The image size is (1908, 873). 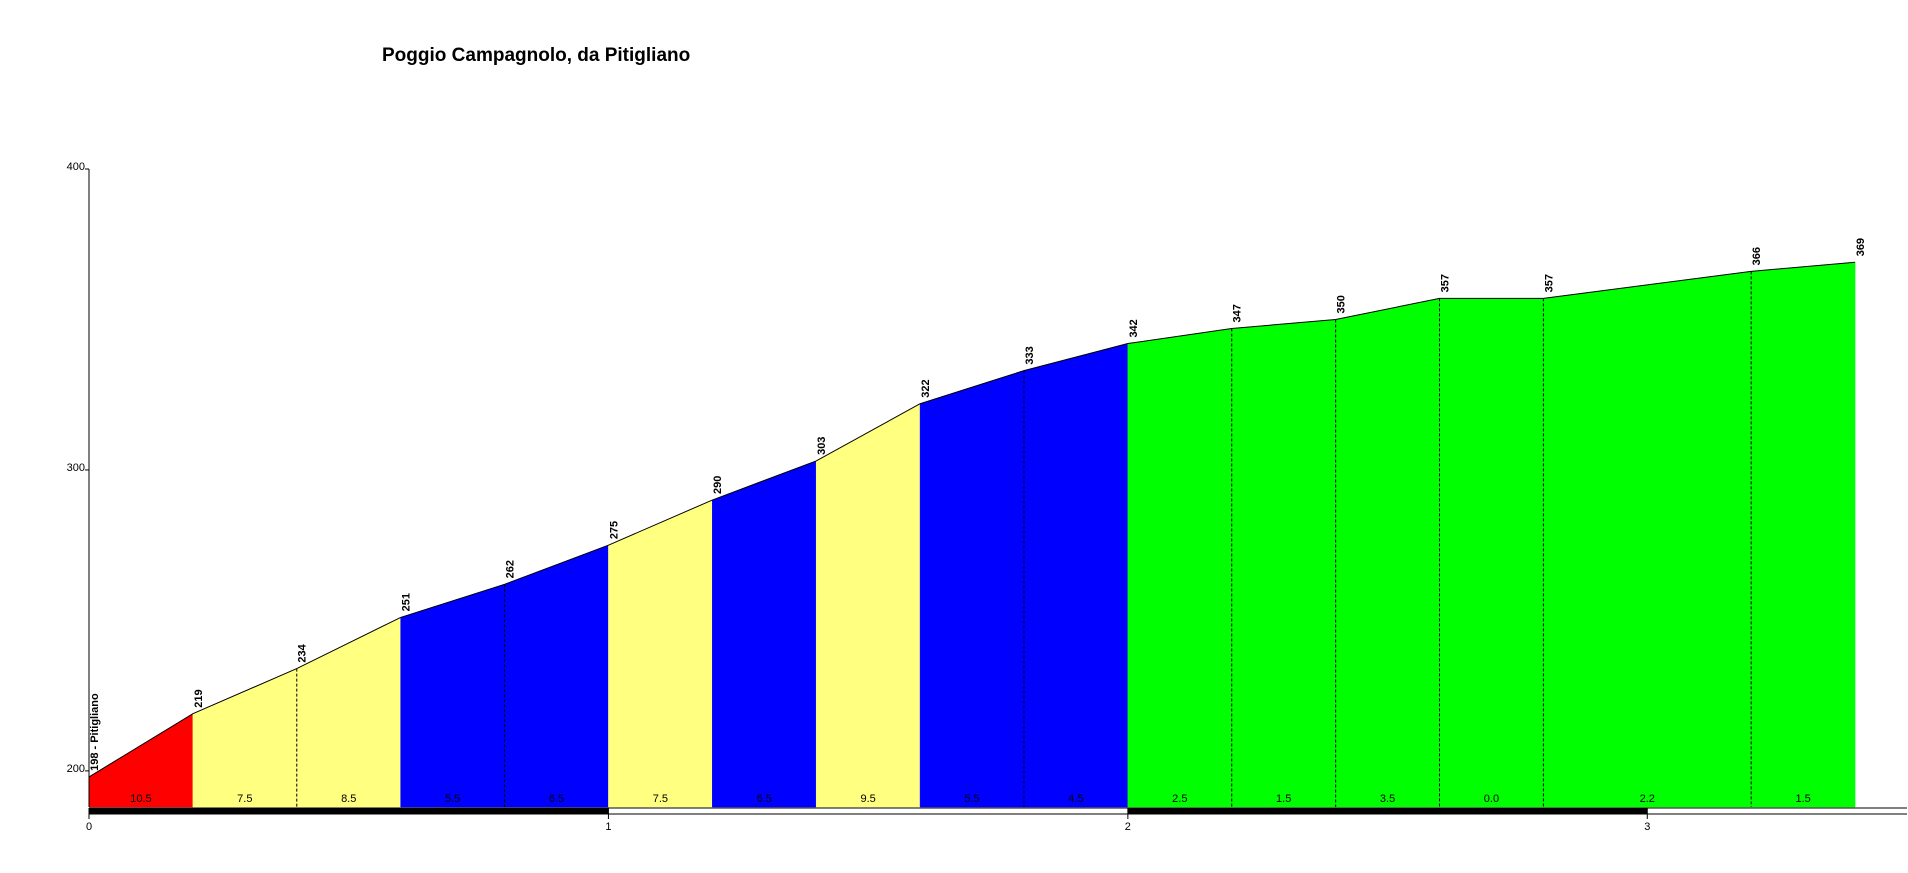 I want to click on point-label: 219, so click(x=199, y=698).